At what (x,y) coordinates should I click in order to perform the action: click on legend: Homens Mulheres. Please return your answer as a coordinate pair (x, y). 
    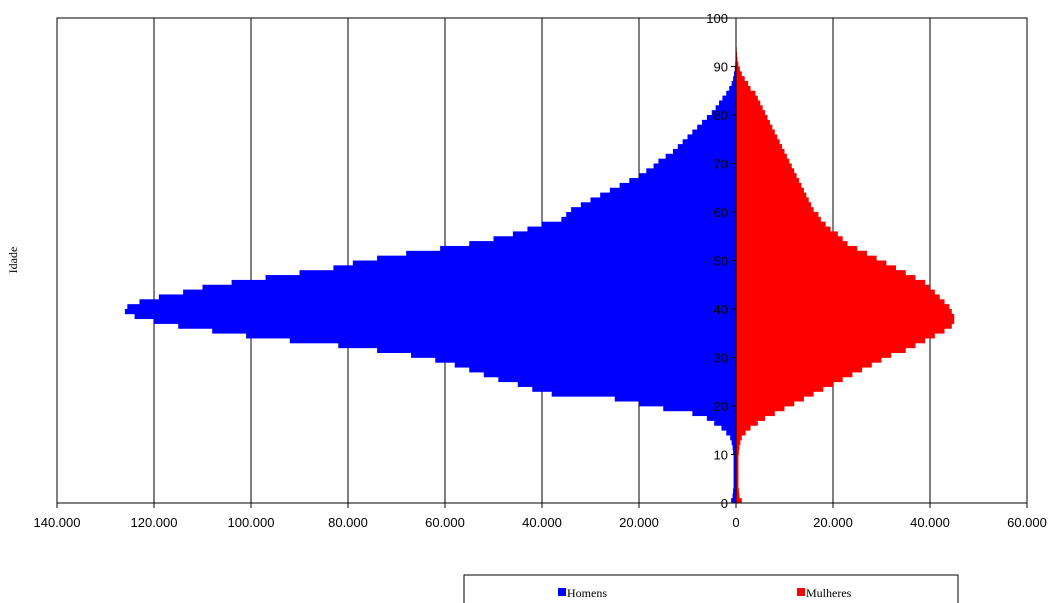
    Looking at the image, I should click on (711, 588).